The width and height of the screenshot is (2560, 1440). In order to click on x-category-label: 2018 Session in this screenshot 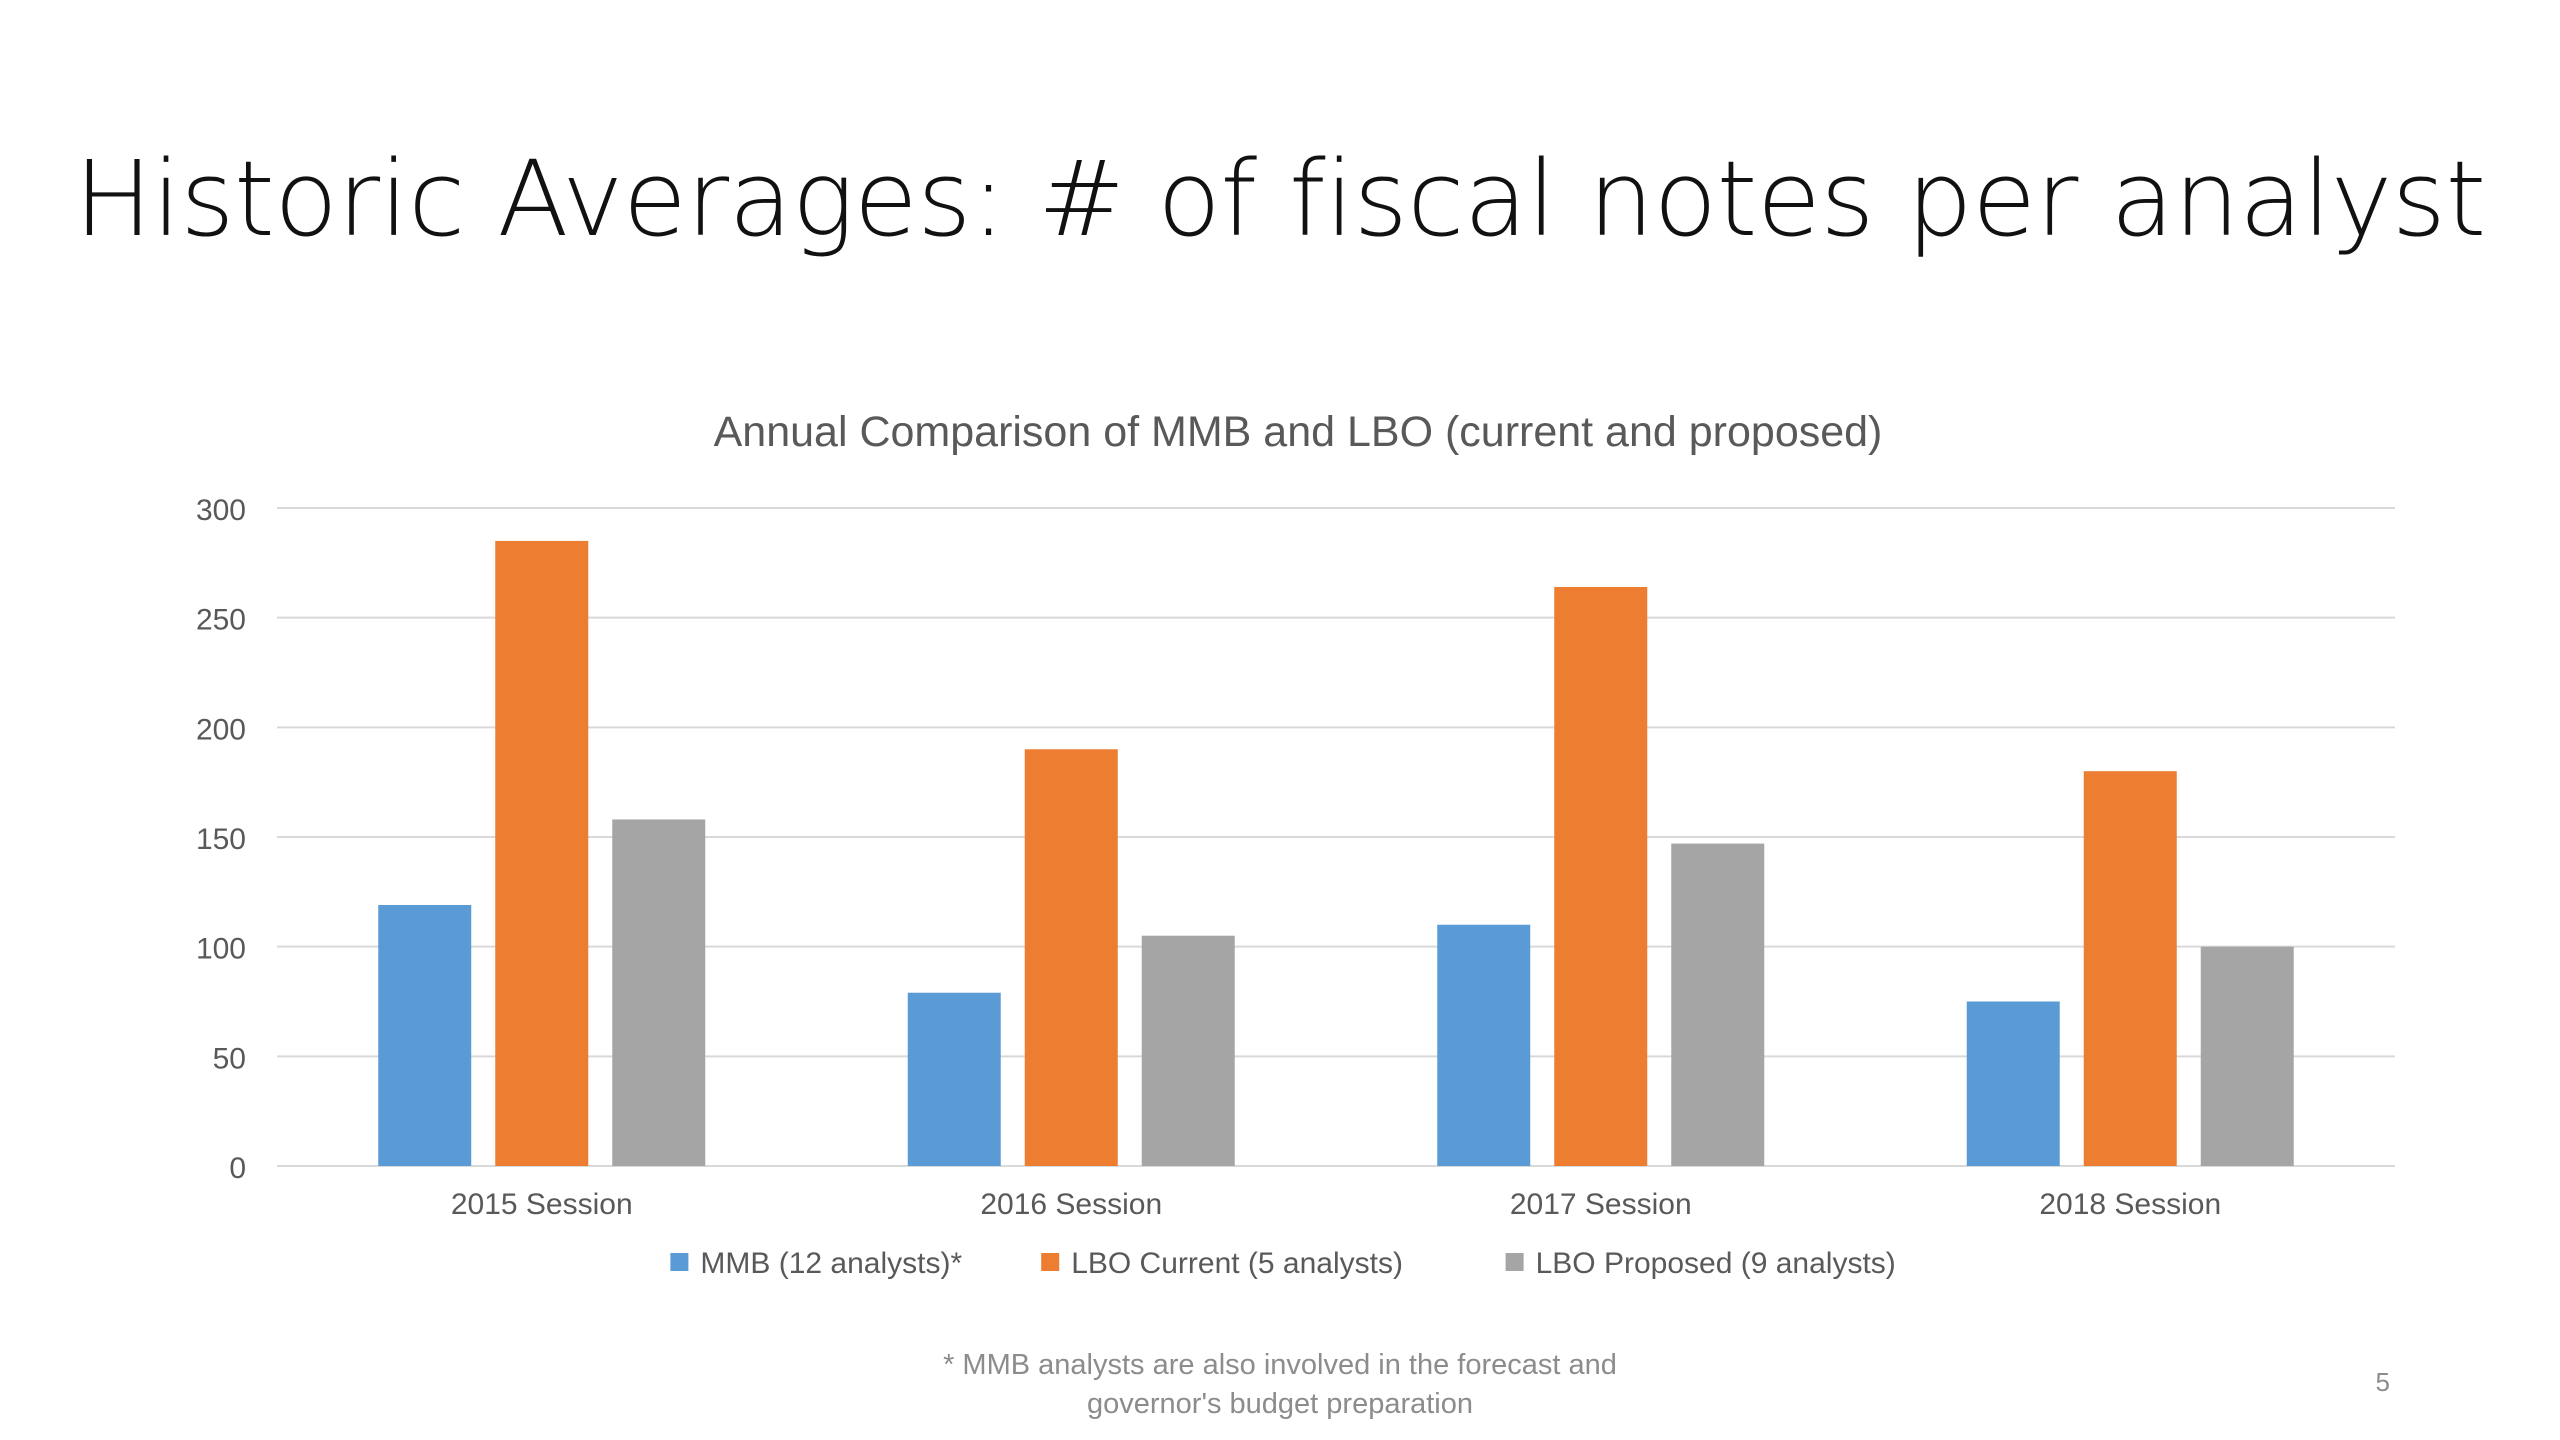, I will do `click(2130, 1204)`.